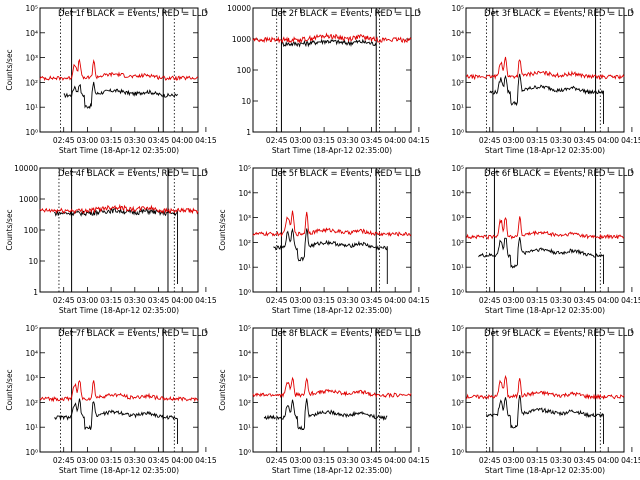  Describe the element at coordinates (559, 334) in the screenshot. I see `chart-title: Det 9f BLACK = Events, RED = LLD` at that location.